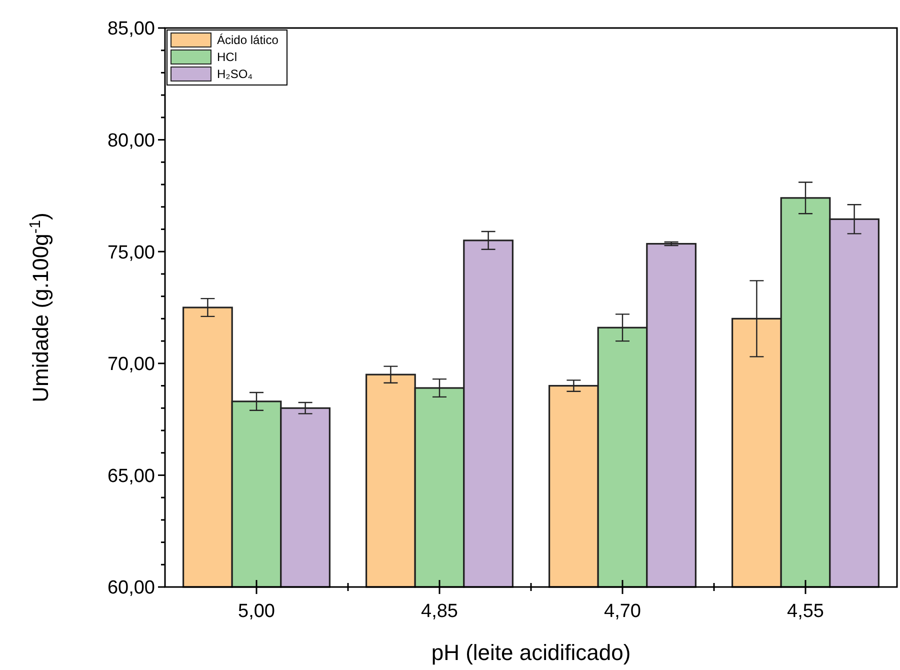 Image resolution: width=900 pixels, height=670 pixels. I want to click on y-tick-label: 65,00, so click(131, 476).